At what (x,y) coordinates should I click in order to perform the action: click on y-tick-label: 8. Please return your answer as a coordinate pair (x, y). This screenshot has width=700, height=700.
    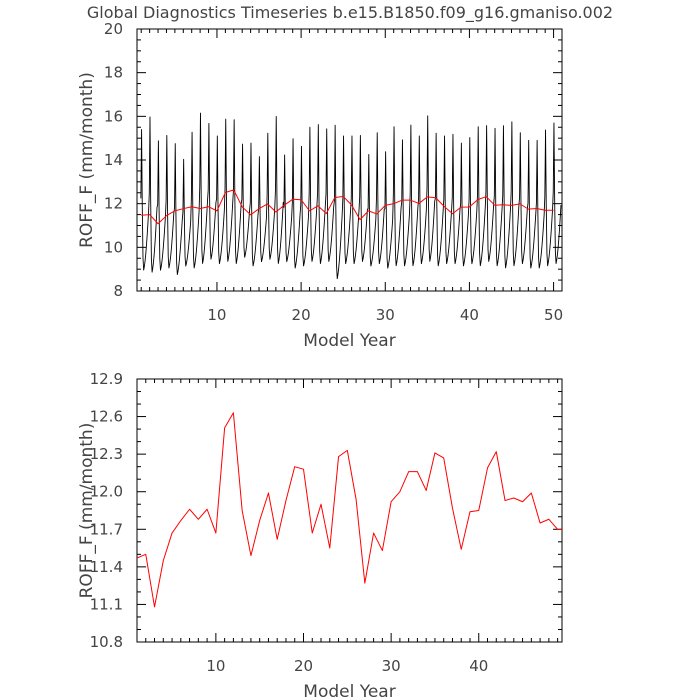
    Looking at the image, I should click on (118, 291).